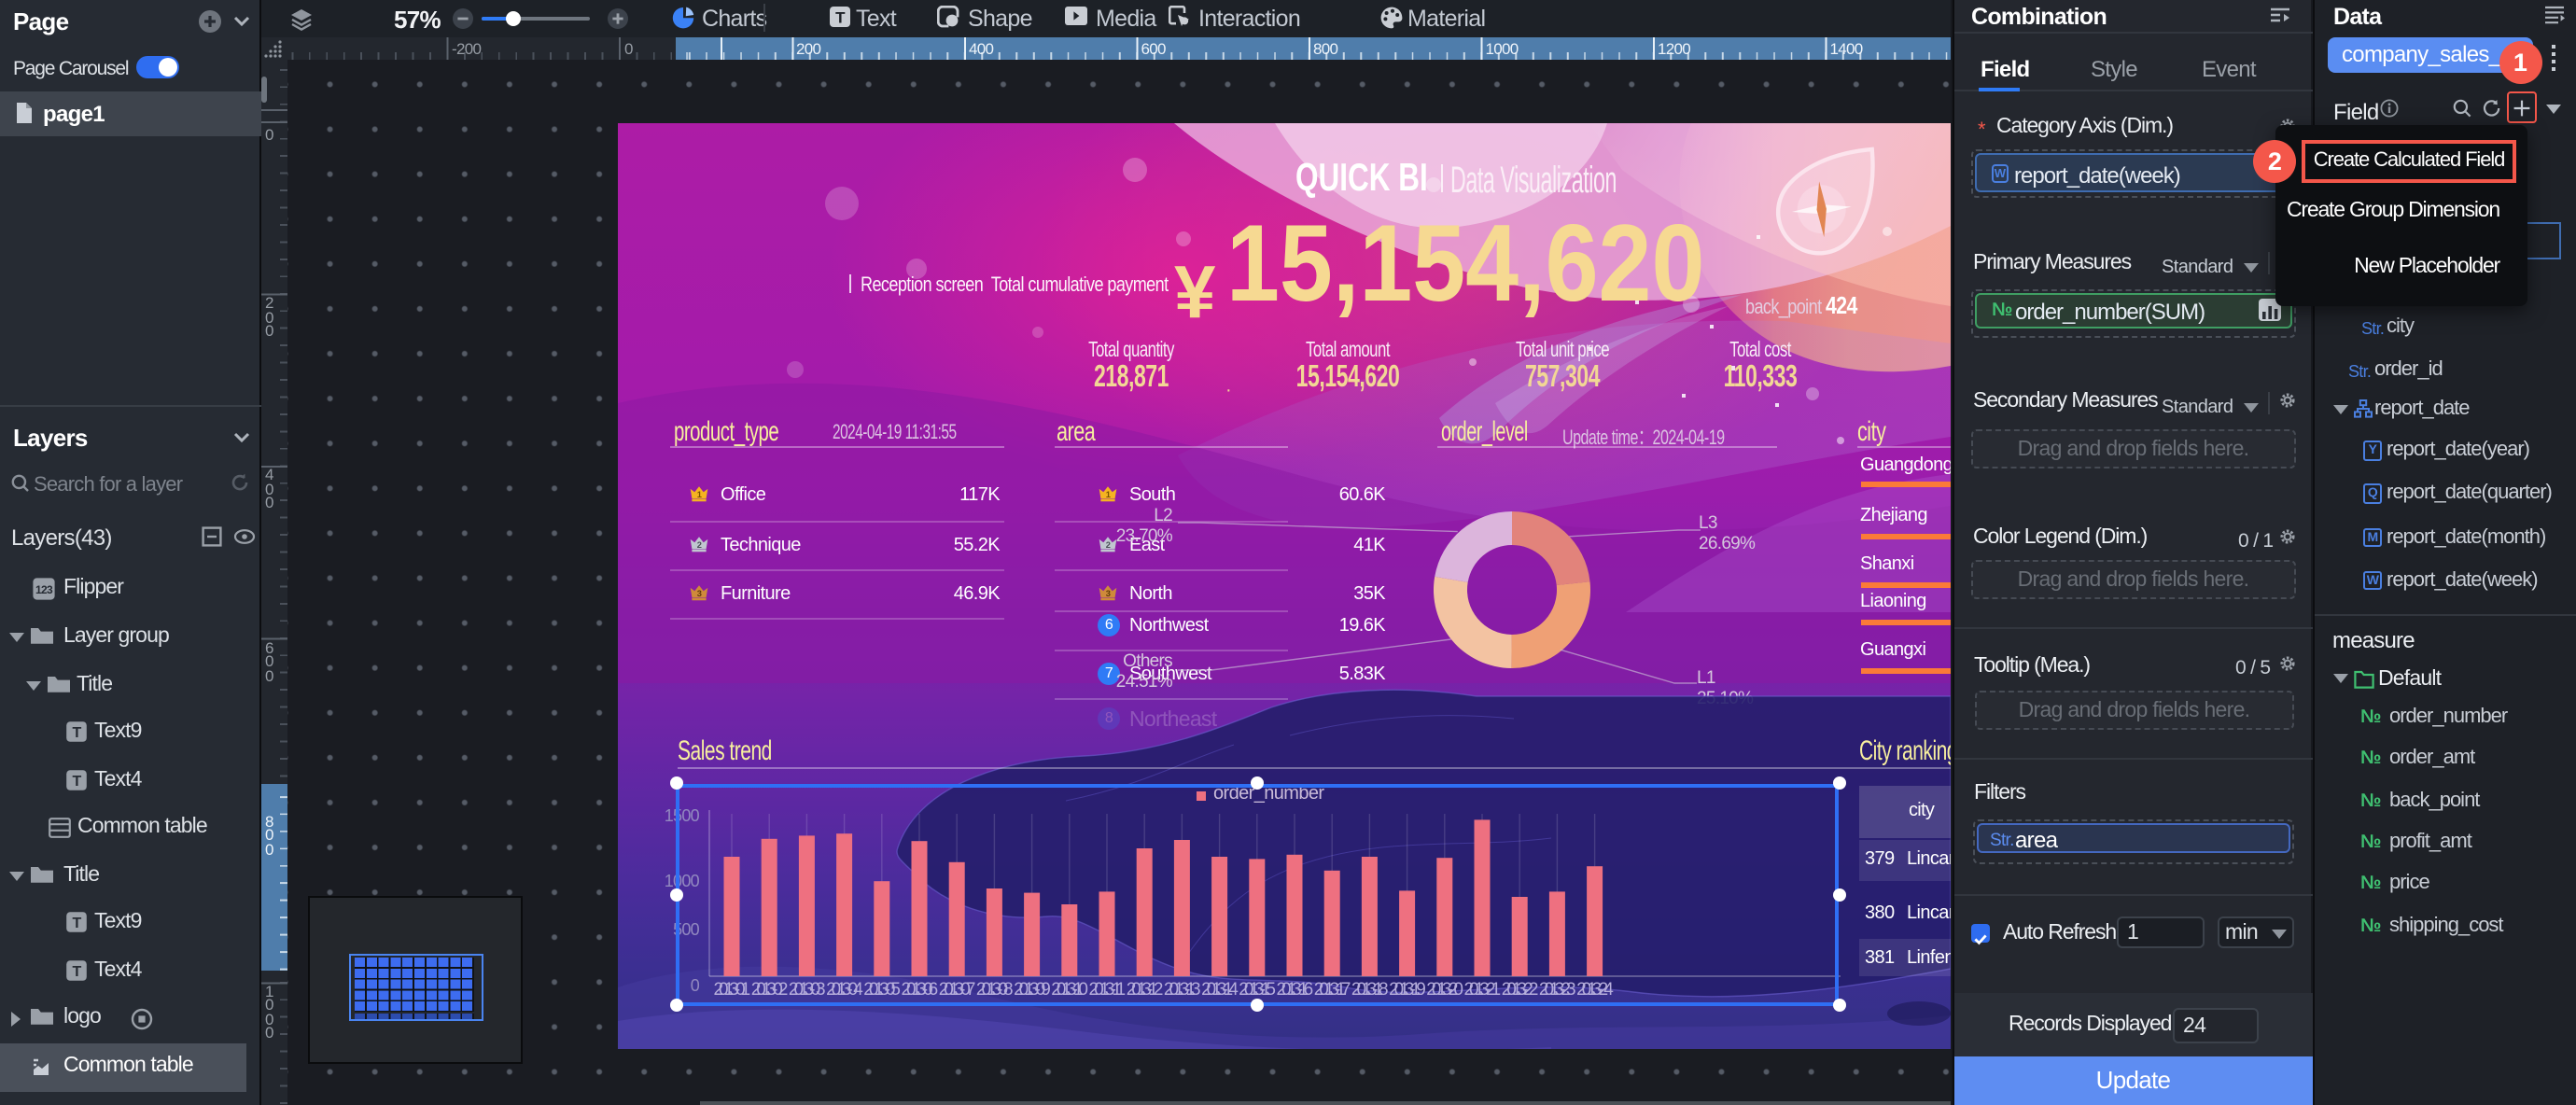  What do you see at coordinates (957, 990) in the screenshot?
I see `svg-text: 2013-07` at bounding box center [957, 990].